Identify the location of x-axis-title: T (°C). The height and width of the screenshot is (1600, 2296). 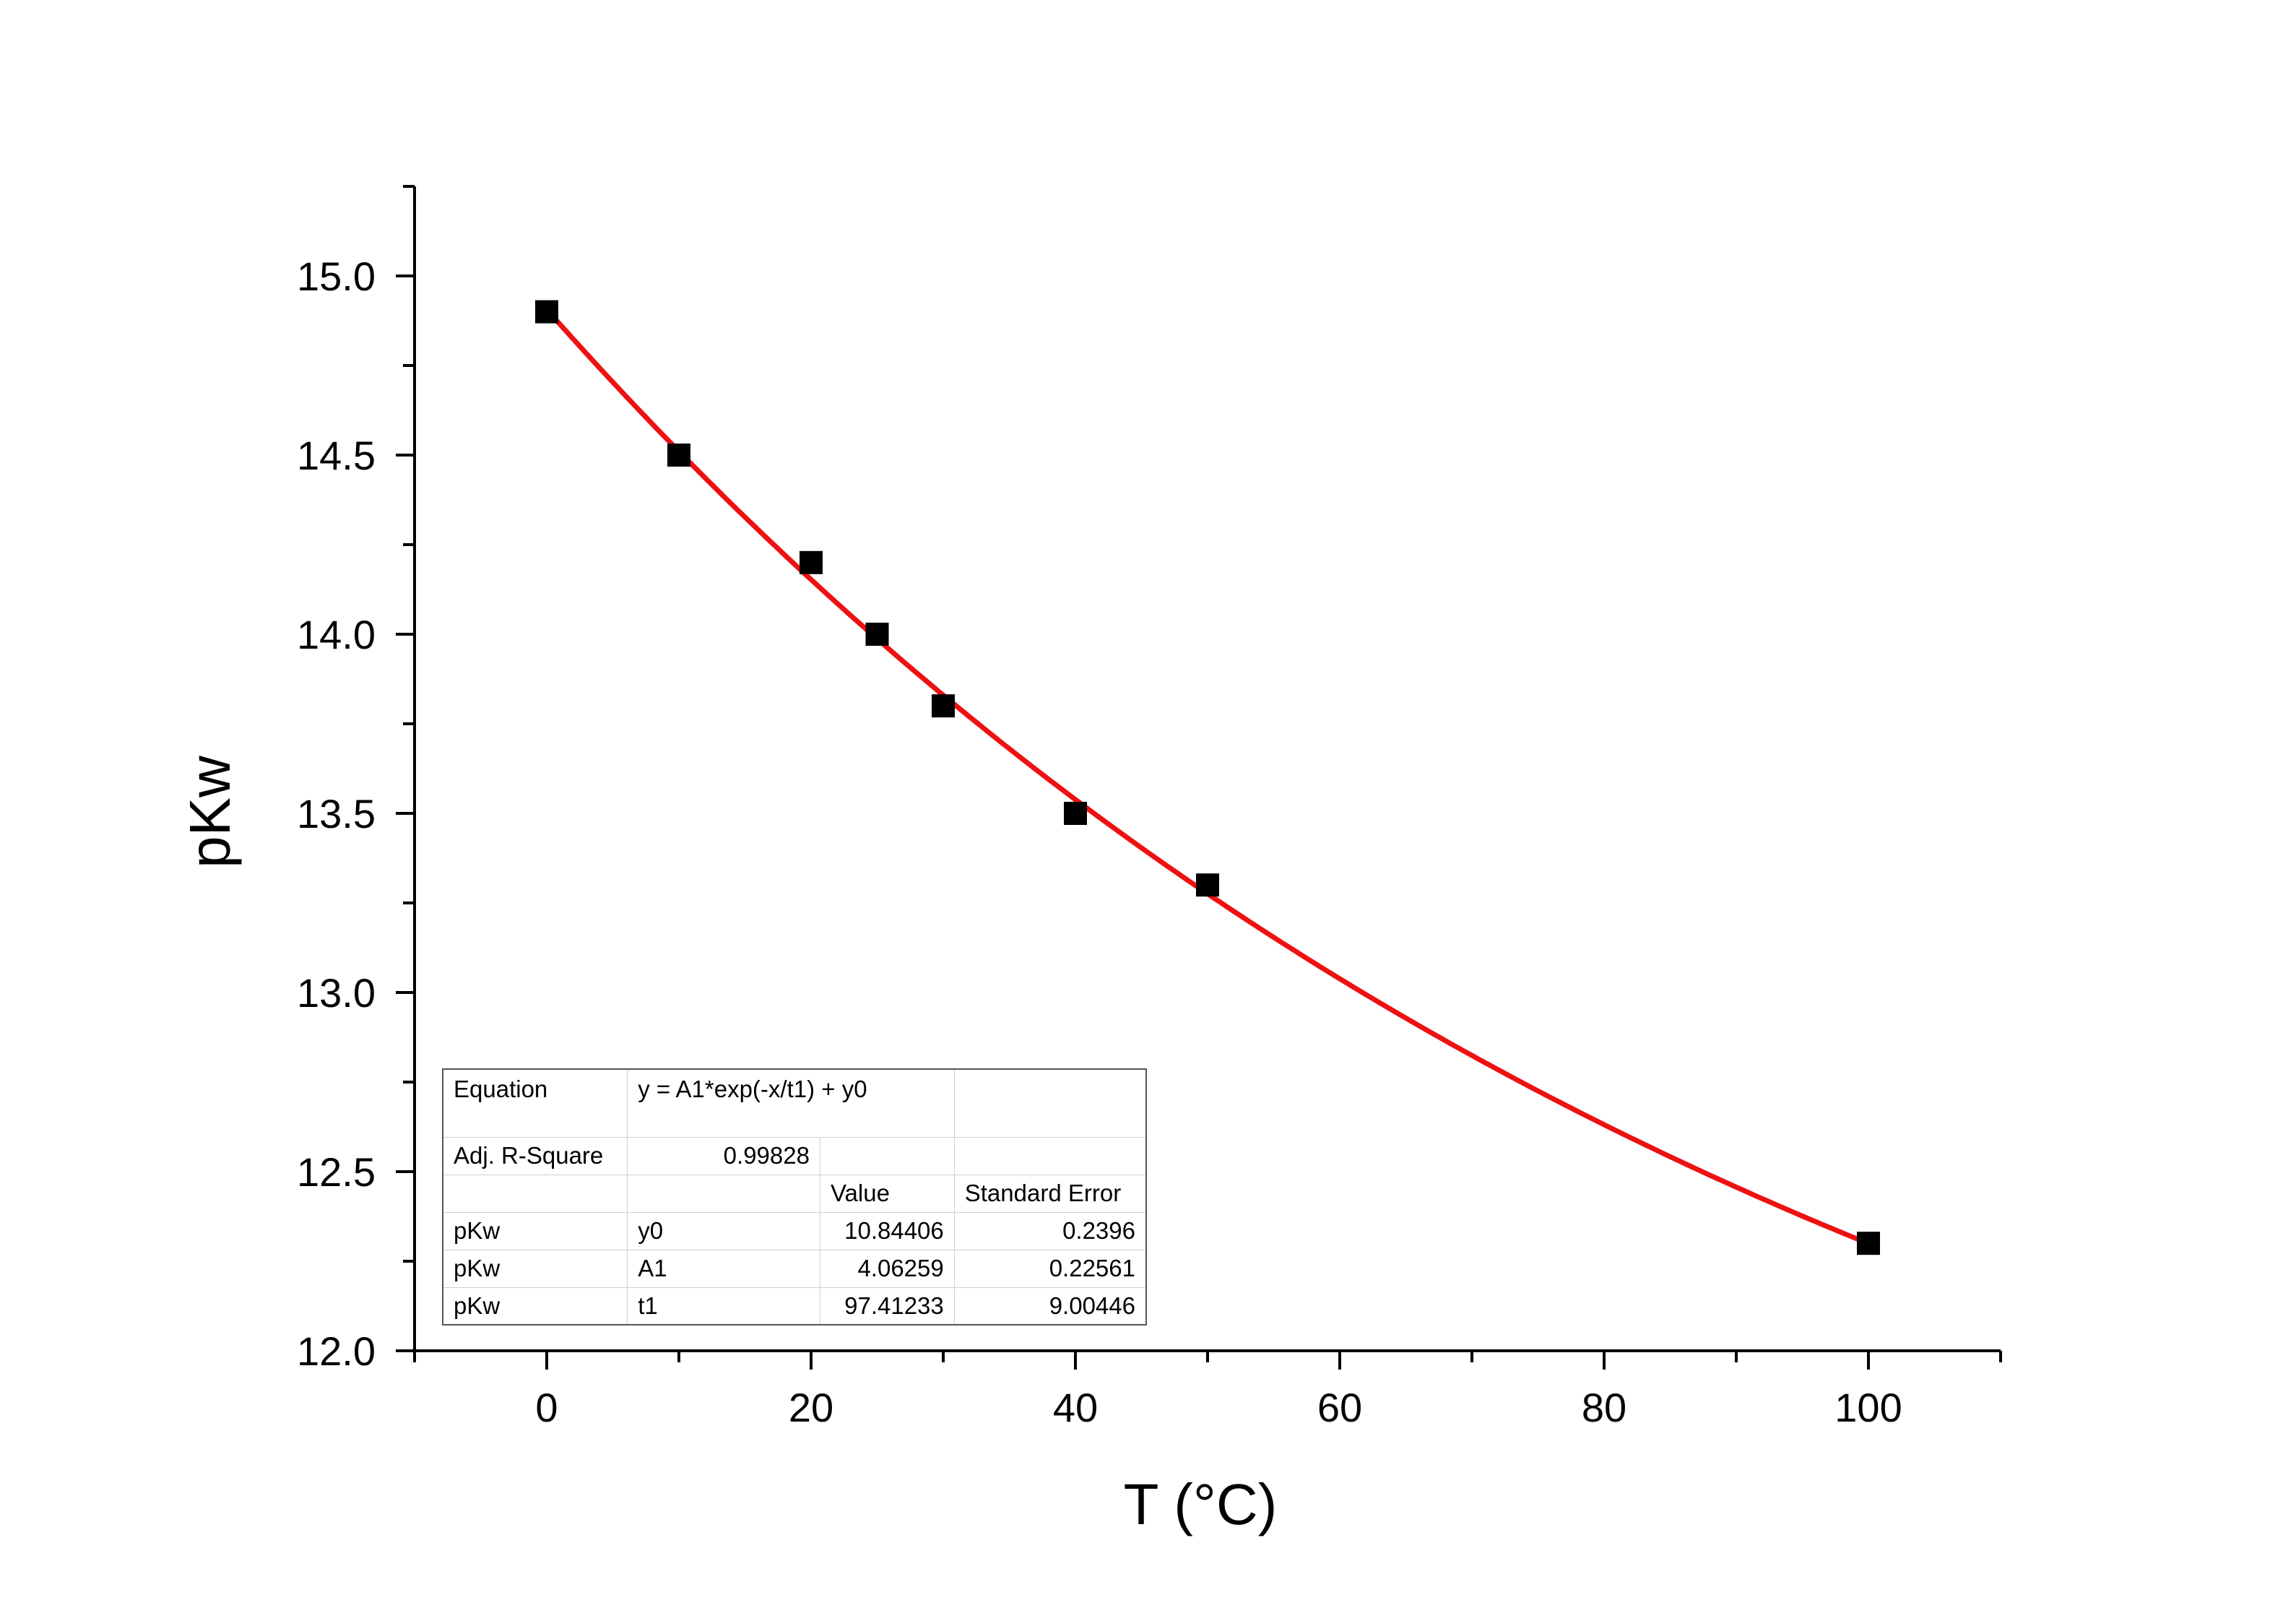
(1201, 1504).